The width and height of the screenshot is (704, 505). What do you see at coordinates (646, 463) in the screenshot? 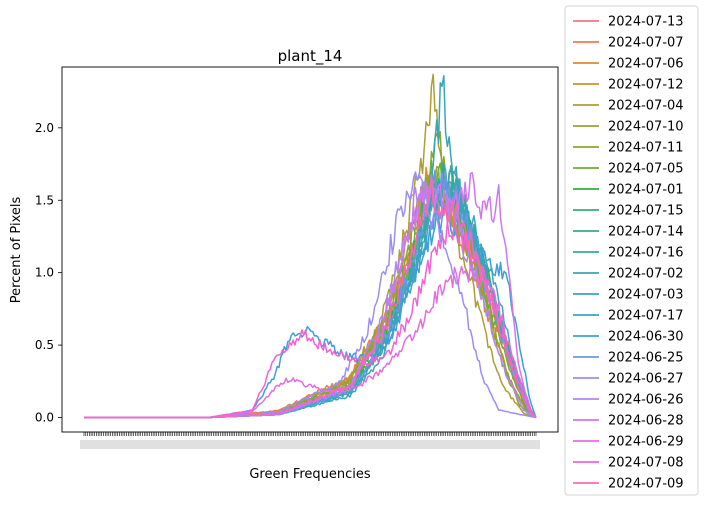
I see `legend-label: 2024-07-08` at bounding box center [646, 463].